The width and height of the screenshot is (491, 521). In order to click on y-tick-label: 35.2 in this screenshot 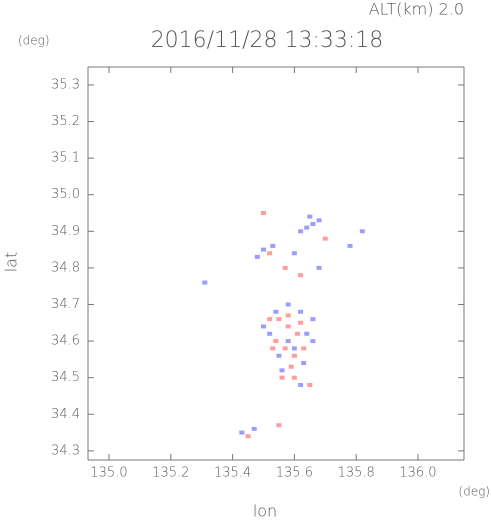, I will do `click(65, 121)`.